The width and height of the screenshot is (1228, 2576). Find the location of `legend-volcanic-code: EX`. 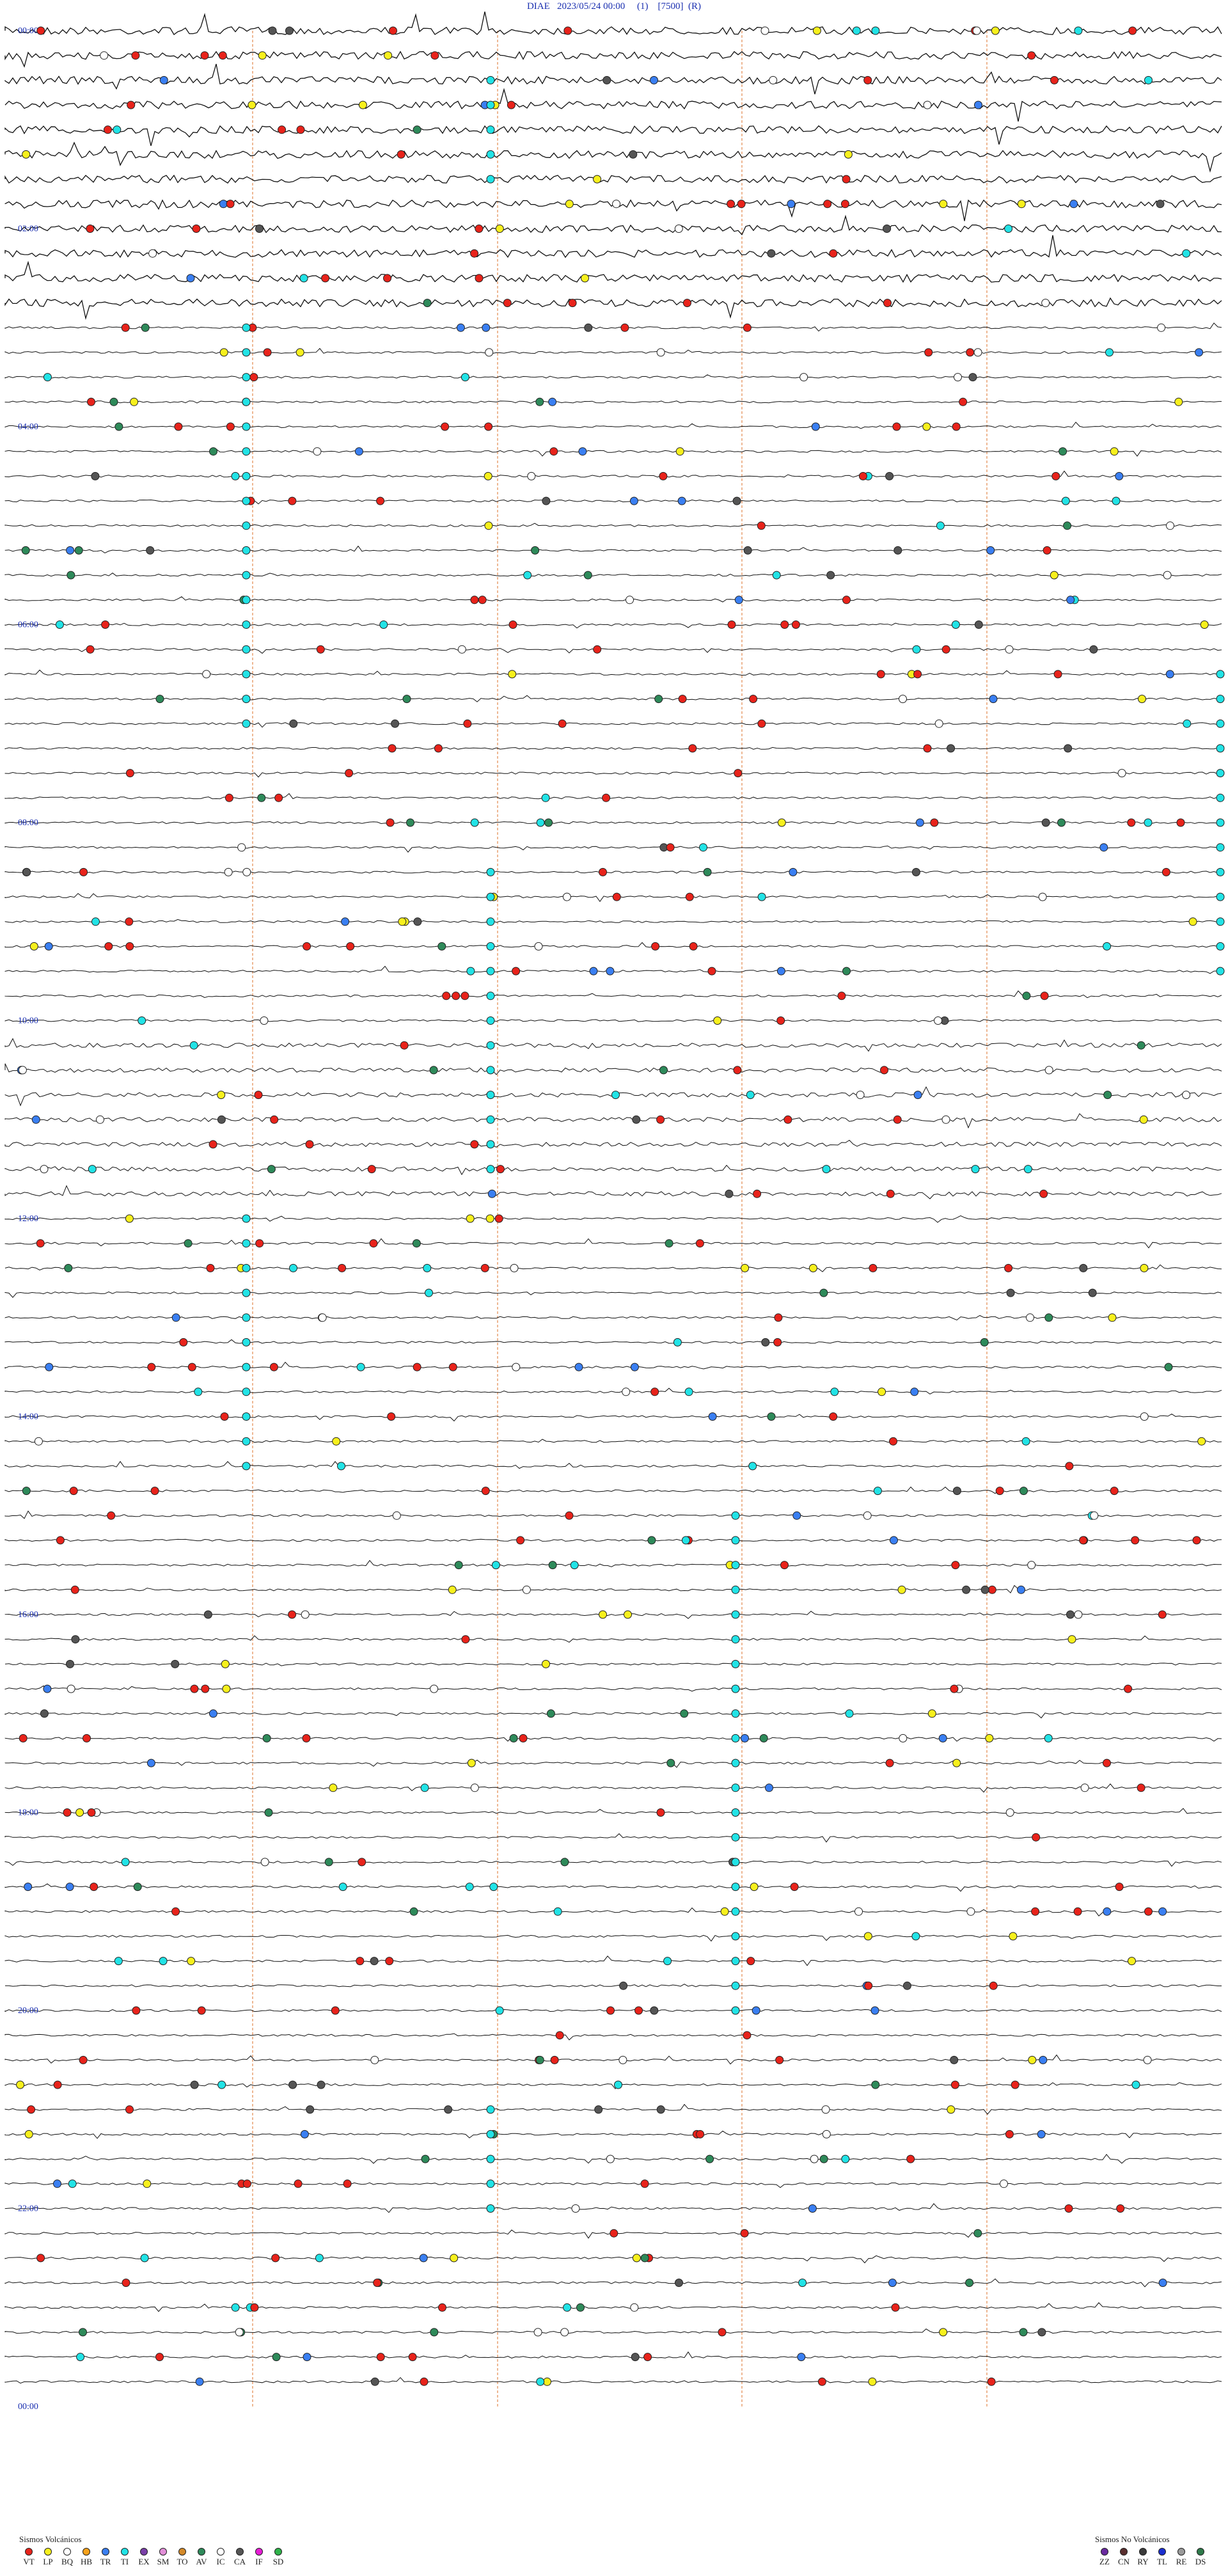

legend-volcanic-code: EX is located at coordinates (144, 2561).